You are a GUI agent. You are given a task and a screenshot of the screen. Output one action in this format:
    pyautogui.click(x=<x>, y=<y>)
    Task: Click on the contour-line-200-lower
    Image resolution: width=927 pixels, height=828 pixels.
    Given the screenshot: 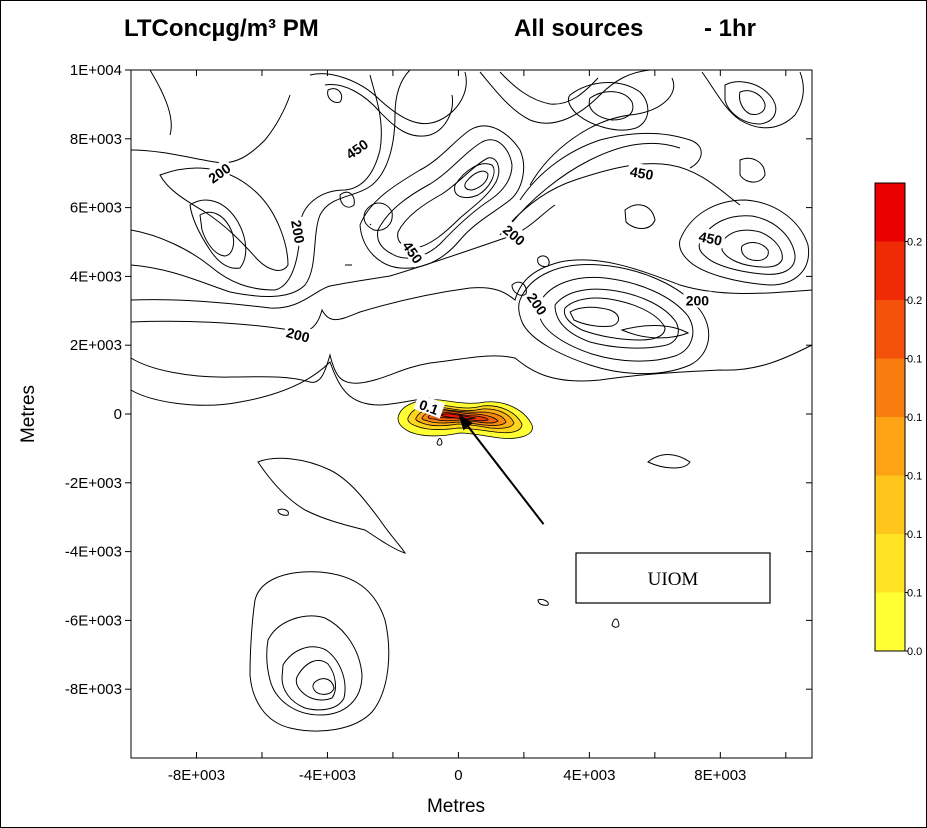 What is the action you would take?
    pyautogui.click(x=471, y=364)
    